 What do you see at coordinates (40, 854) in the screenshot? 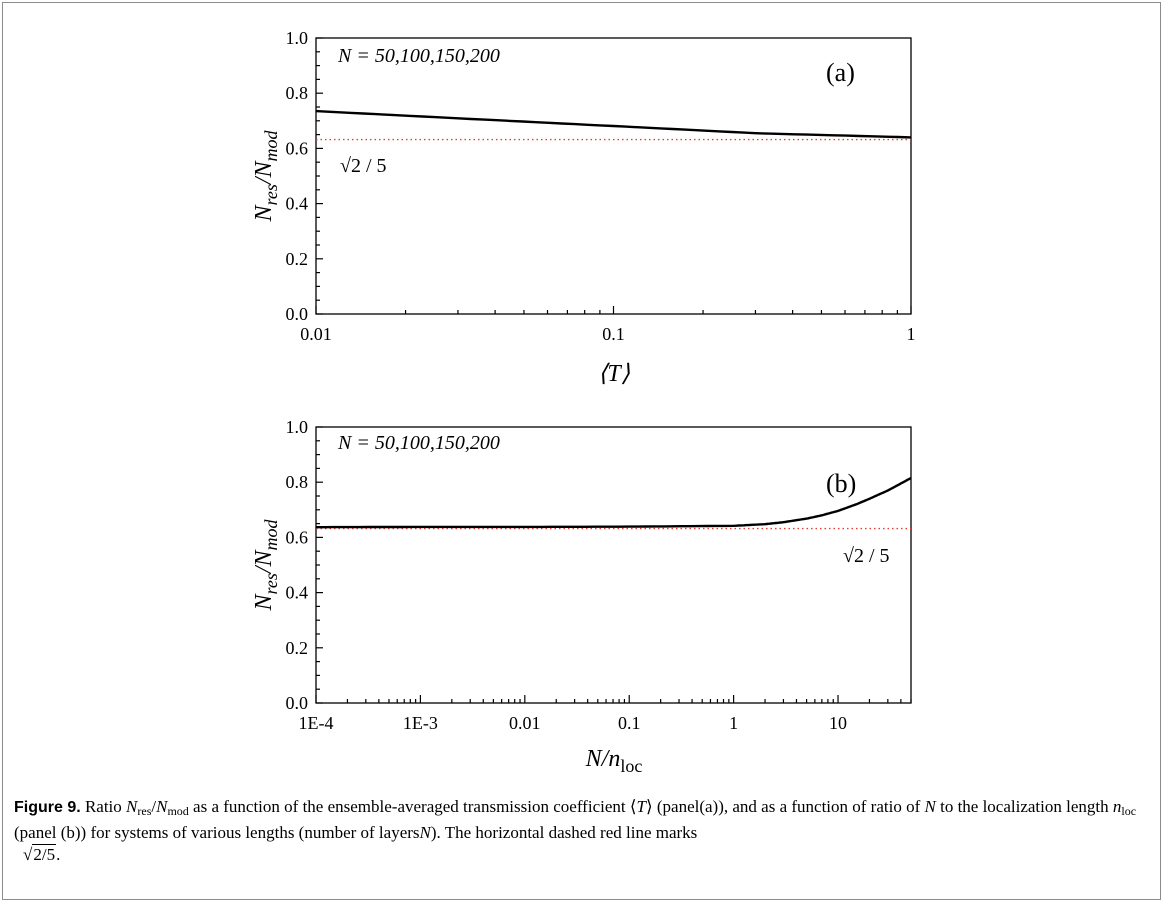
I see `caption-sqrt: √2/5` at bounding box center [40, 854].